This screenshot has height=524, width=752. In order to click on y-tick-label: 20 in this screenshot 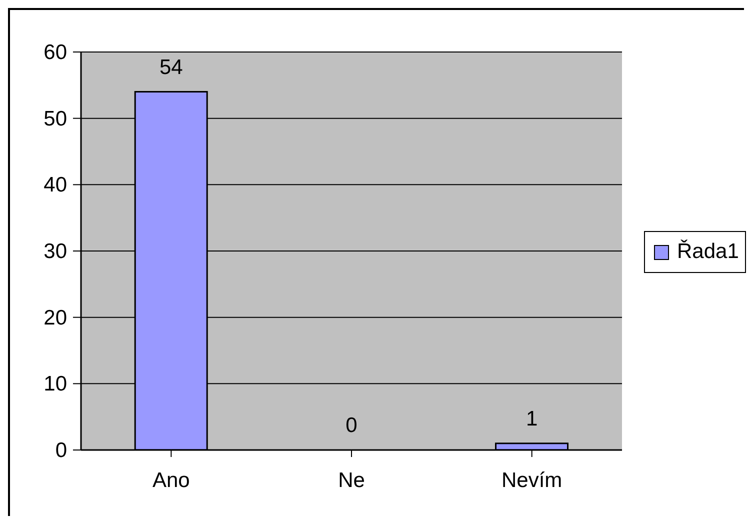, I will do `click(55, 317)`.